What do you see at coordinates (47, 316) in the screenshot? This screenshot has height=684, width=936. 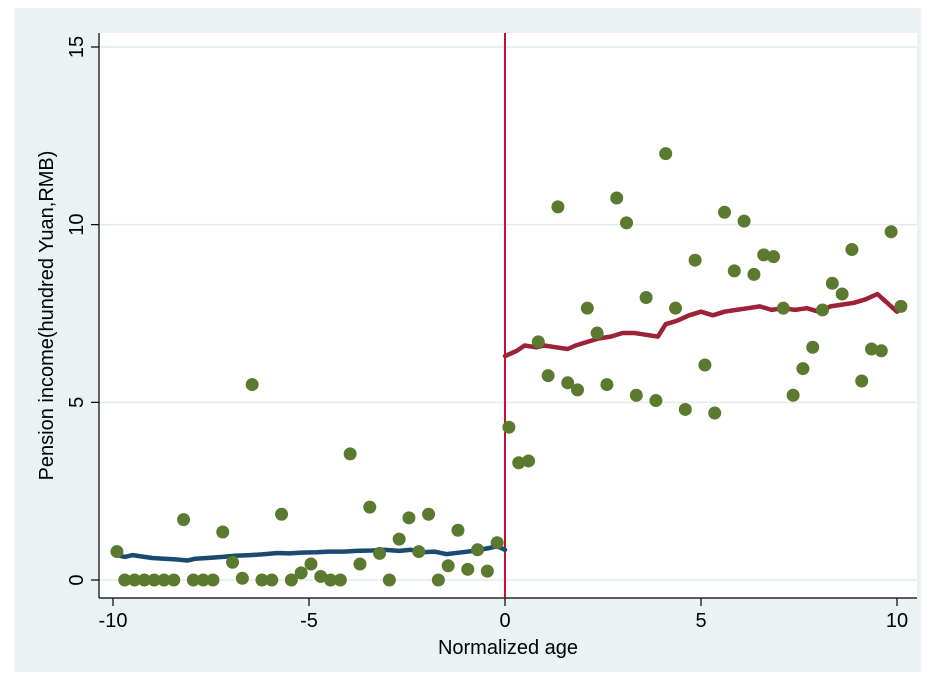 I see `y-axis-title: Pension income(hundred Yuan,RMB)` at bounding box center [47, 316].